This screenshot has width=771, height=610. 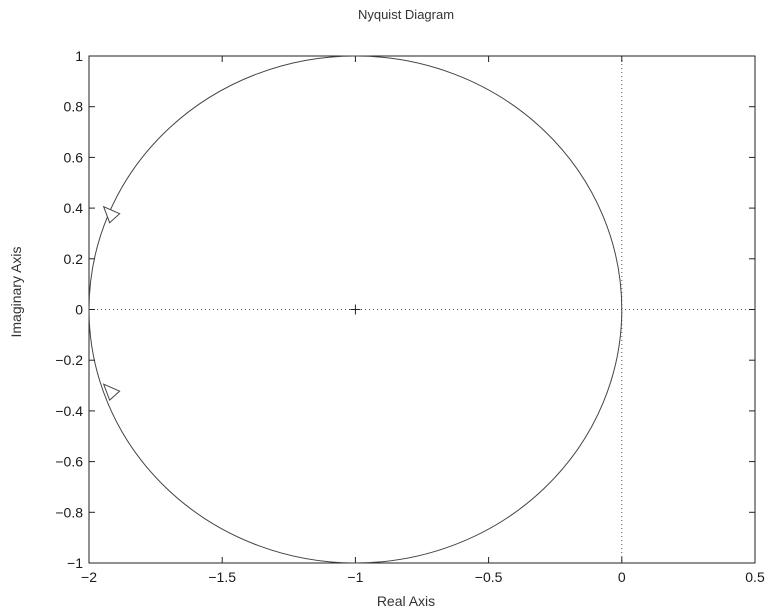 I want to click on x-tick-label-2: −1, so click(x=355, y=577).